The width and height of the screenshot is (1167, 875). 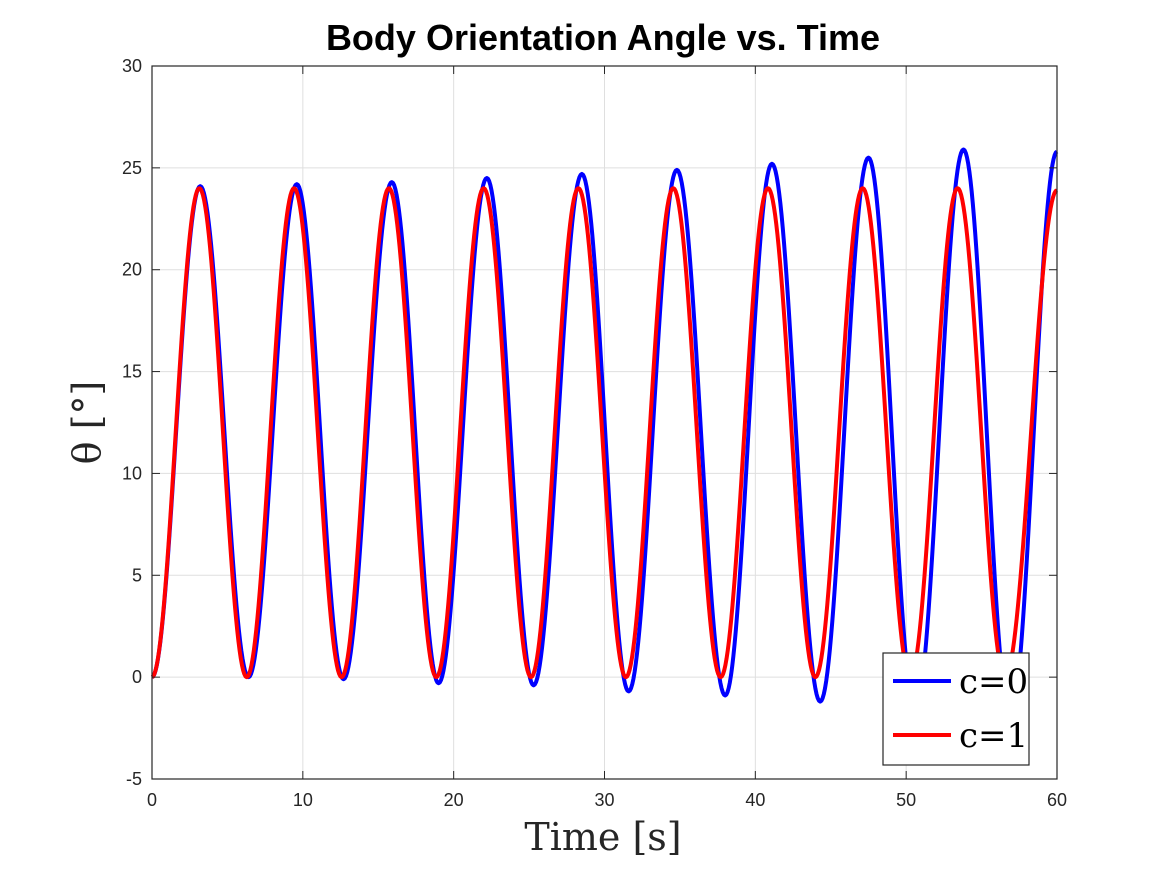 I want to click on legend: c=0c=1, so click(x=956, y=709).